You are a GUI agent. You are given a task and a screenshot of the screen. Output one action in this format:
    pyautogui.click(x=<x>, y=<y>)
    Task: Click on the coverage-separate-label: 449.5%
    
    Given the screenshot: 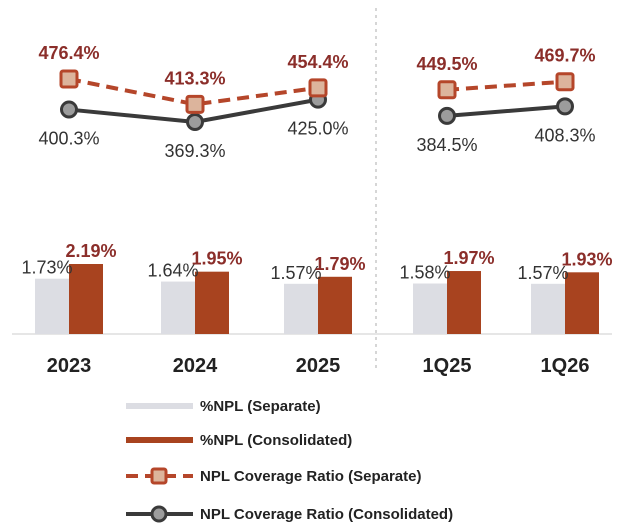 What is the action you would take?
    pyautogui.click(x=446, y=64)
    